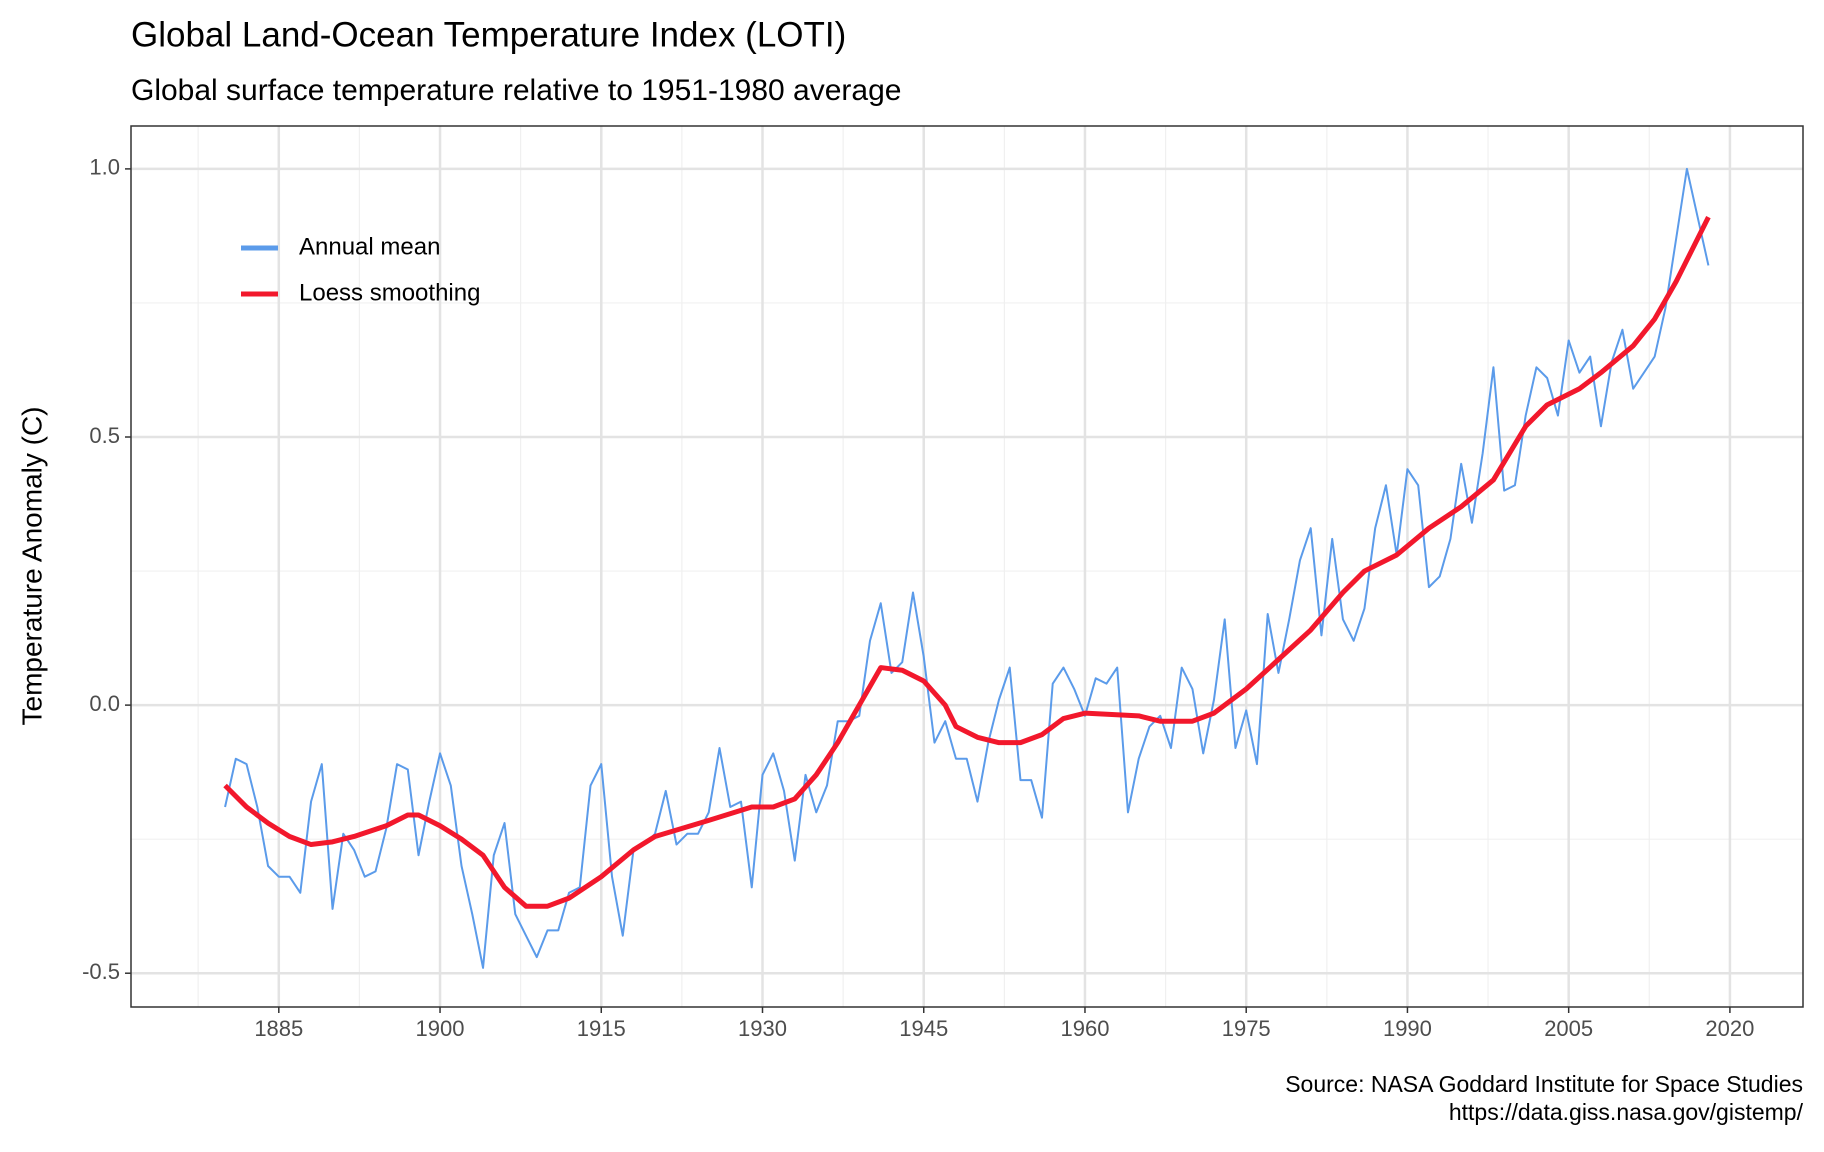 This screenshot has width=1824, height=1152. What do you see at coordinates (1626, 1112) in the screenshot?
I see `caption: https://data.giss.nasa.gov/gistemp/` at bounding box center [1626, 1112].